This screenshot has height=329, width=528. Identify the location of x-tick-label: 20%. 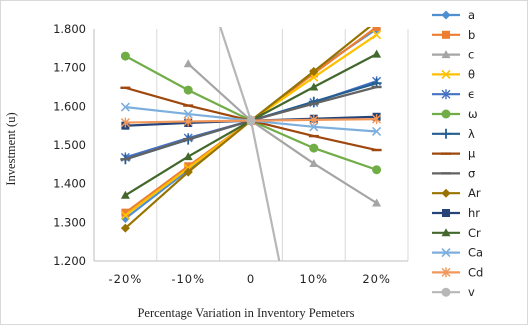
(376, 279).